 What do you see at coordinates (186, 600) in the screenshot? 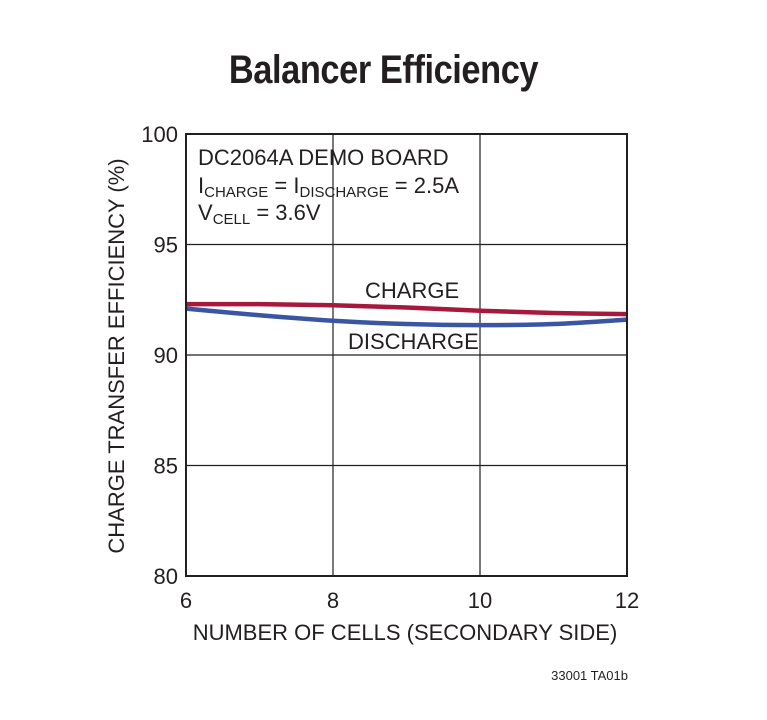
I see `x-tick-label: 6` at bounding box center [186, 600].